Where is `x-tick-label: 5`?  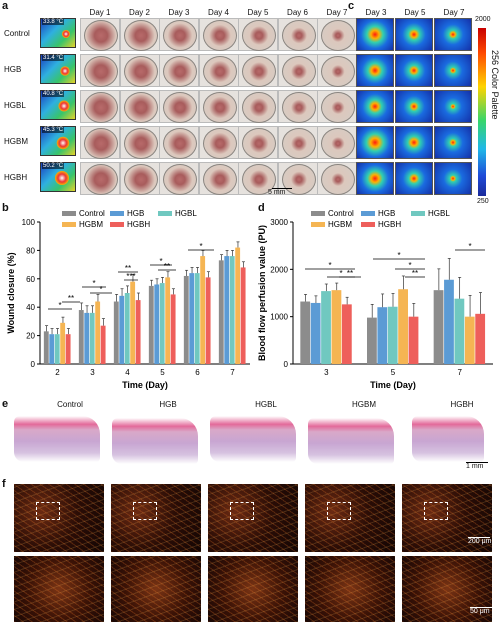 x-tick-label: 5 is located at coordinates (393, 372).